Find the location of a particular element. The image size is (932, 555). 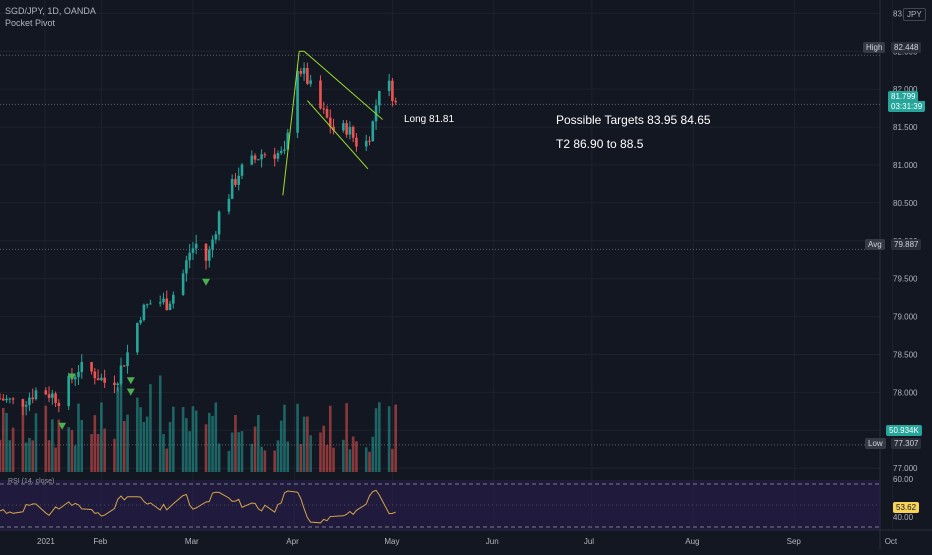

trendline-pole is located at coordinates (291, 123).